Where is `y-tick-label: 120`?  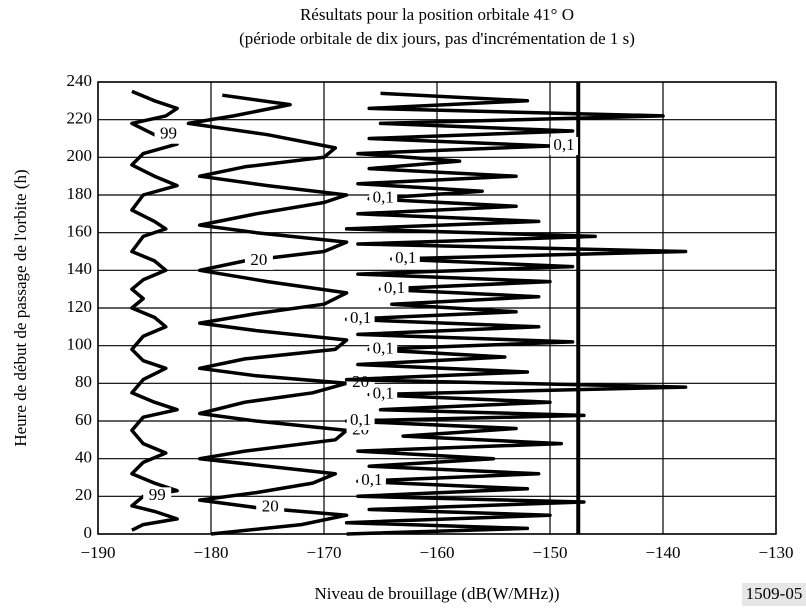
y-tick-label: 120 is located at coordinates (80, 306).